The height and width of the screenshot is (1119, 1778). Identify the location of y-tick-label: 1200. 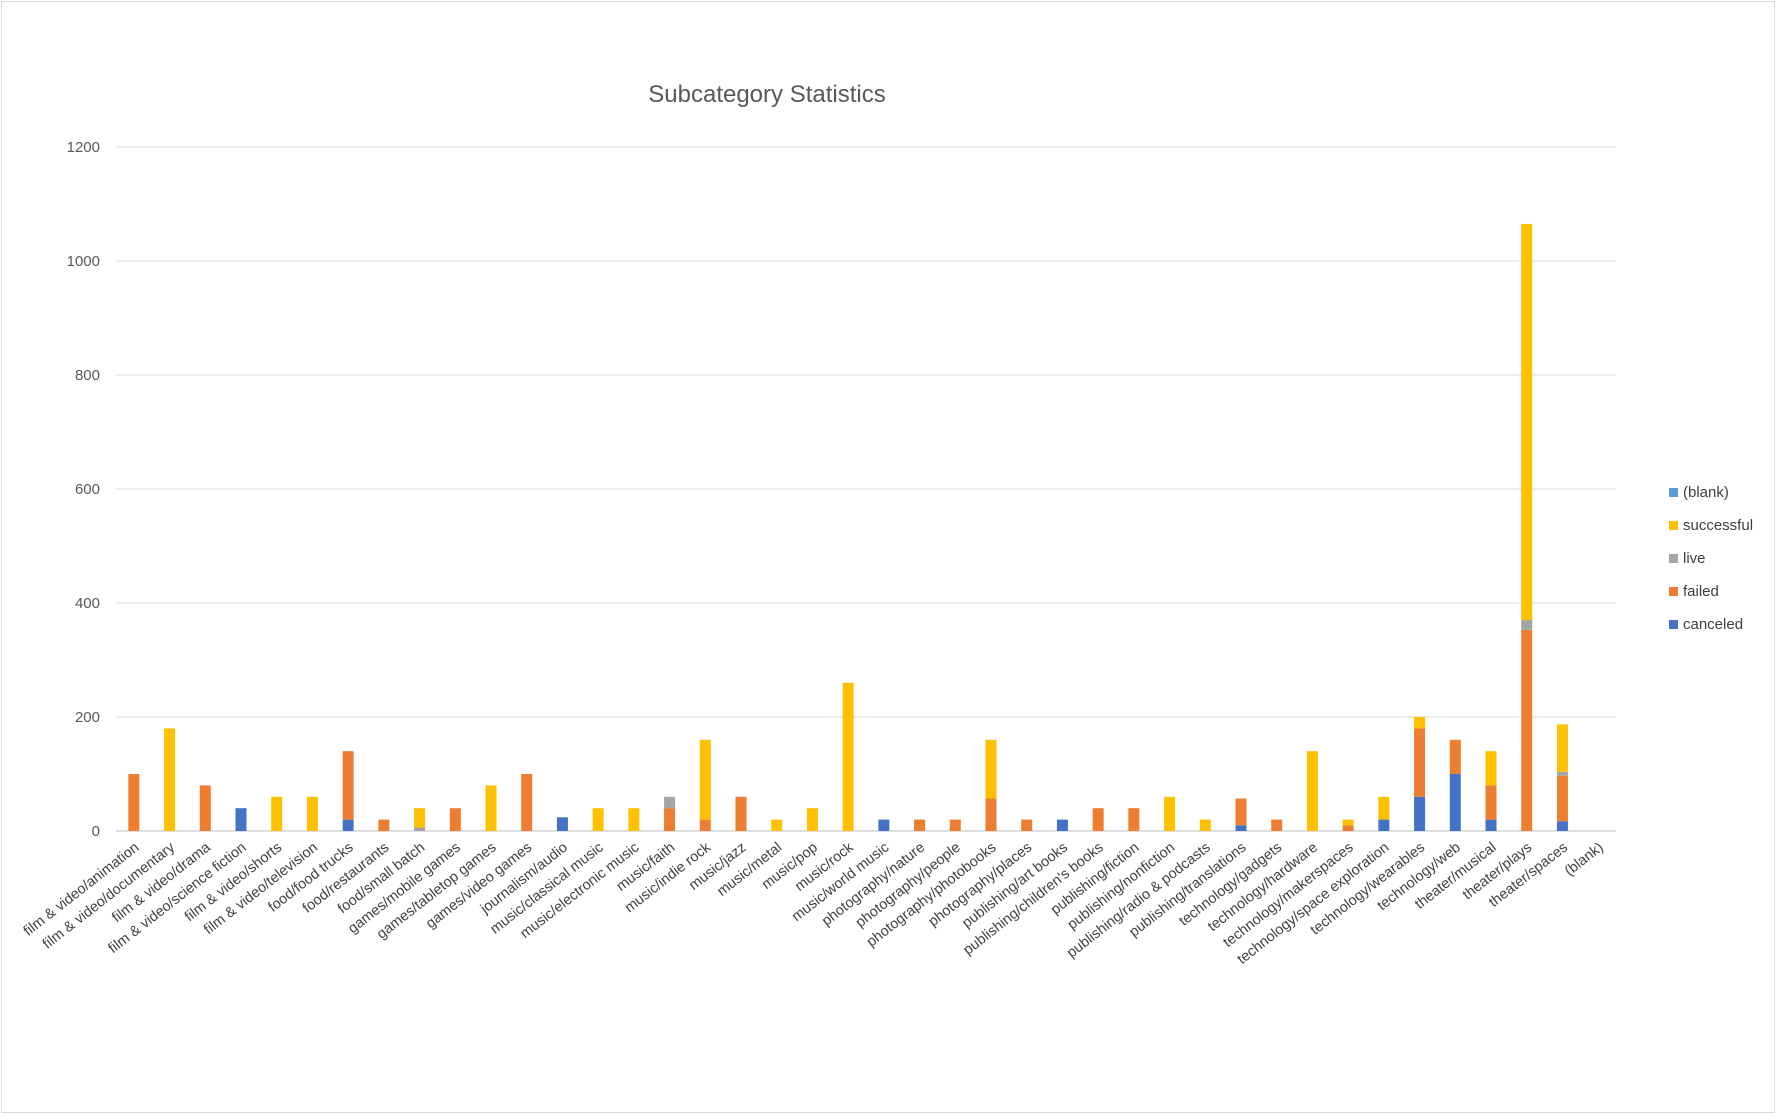
(83, 147).